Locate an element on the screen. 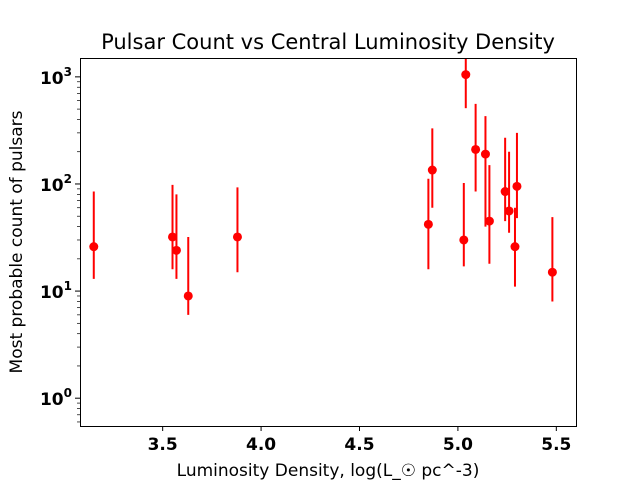  x-tick-label: 5.0 is located at coordinates (458, 445).